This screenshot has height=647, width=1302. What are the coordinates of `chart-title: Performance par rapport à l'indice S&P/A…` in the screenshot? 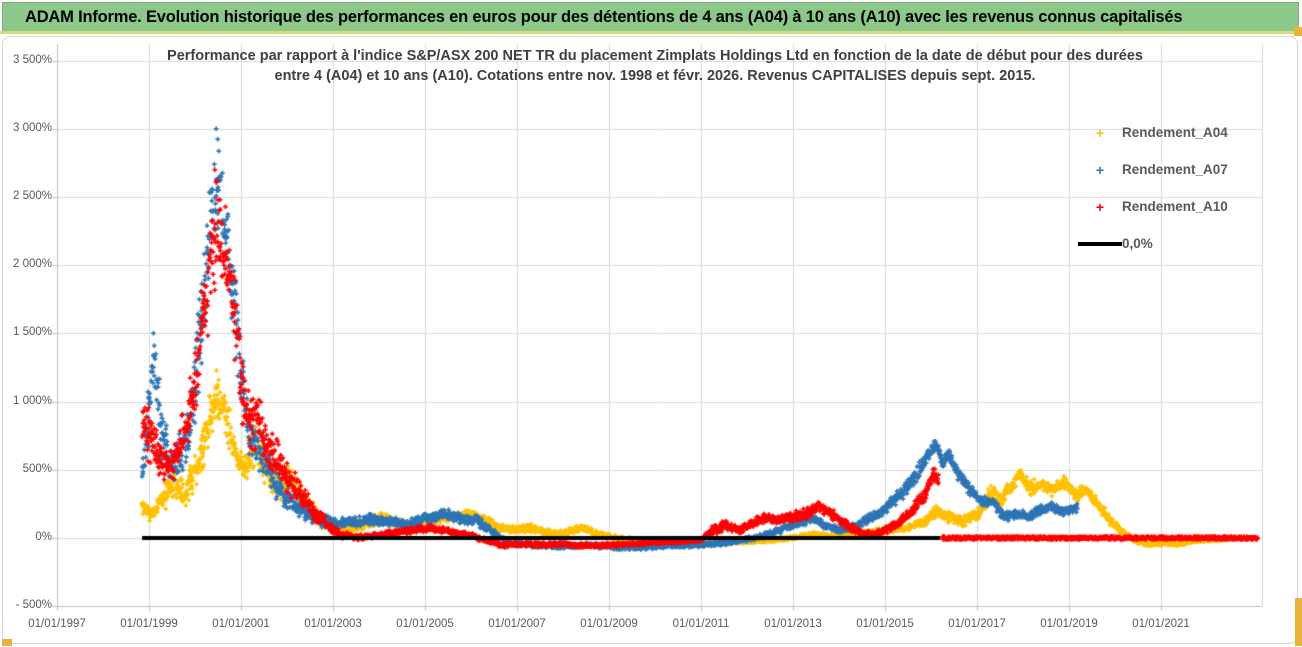 It's located at (655, 66).